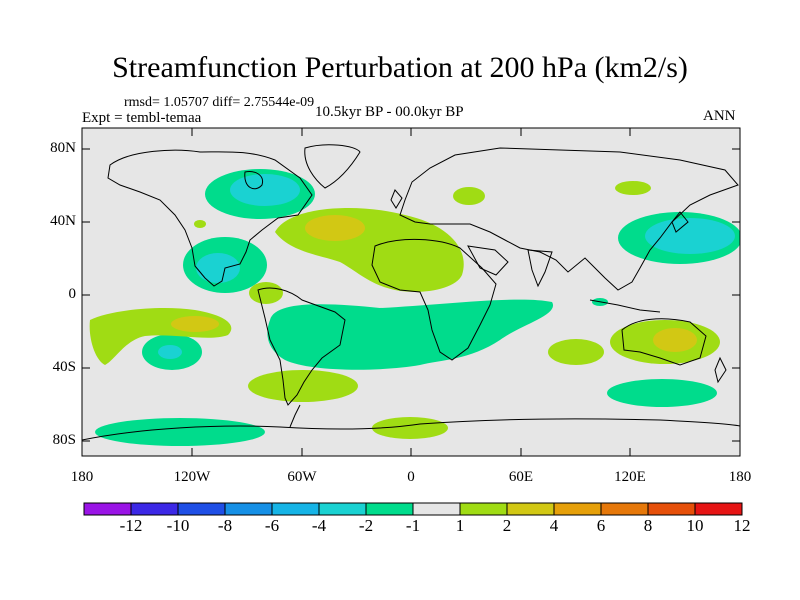 This screenshot has height=600, width=800. I want to click on colorbar-label: 8, so click(648, 525).